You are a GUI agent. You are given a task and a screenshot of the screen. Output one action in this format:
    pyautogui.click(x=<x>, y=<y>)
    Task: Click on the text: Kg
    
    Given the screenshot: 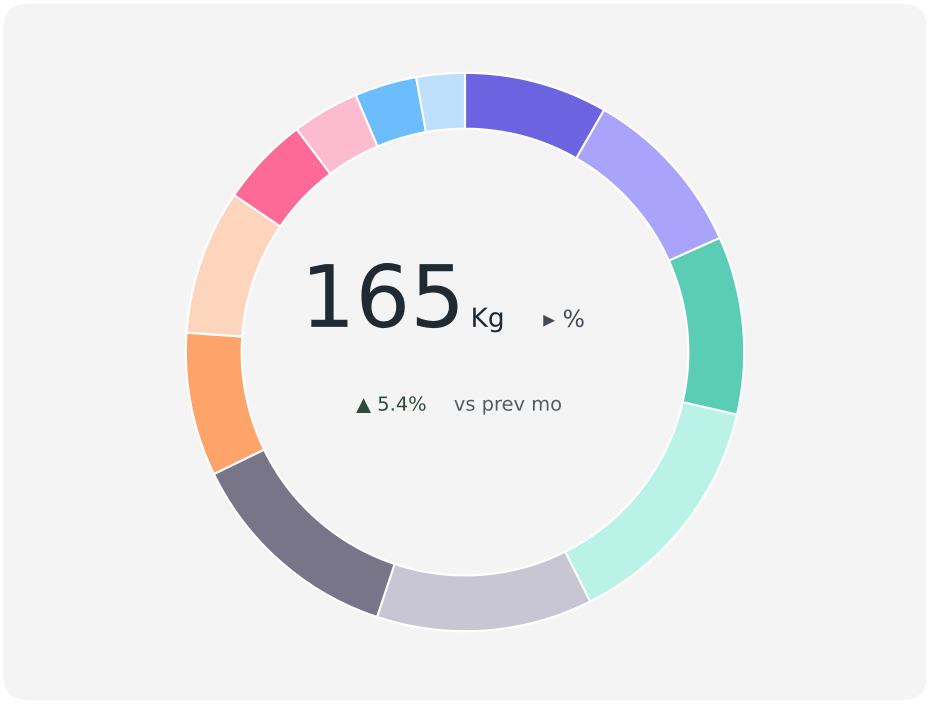 What is the action you would take?
    pyautogui.click(x=487, y=320)
    